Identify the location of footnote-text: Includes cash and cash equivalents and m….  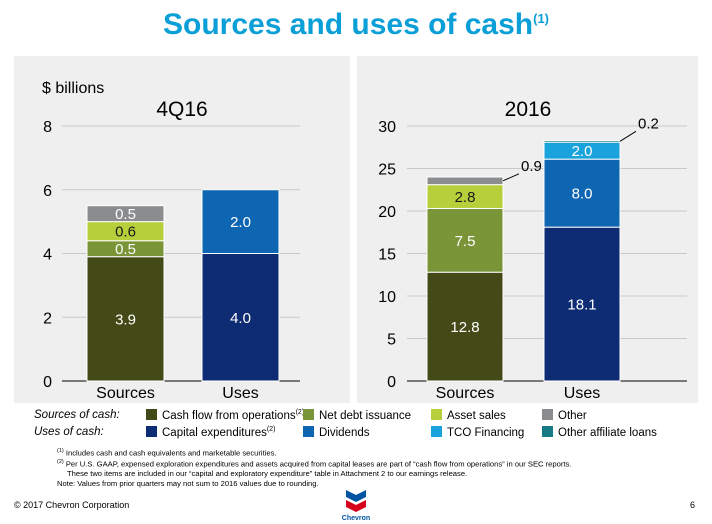
(171, 453).